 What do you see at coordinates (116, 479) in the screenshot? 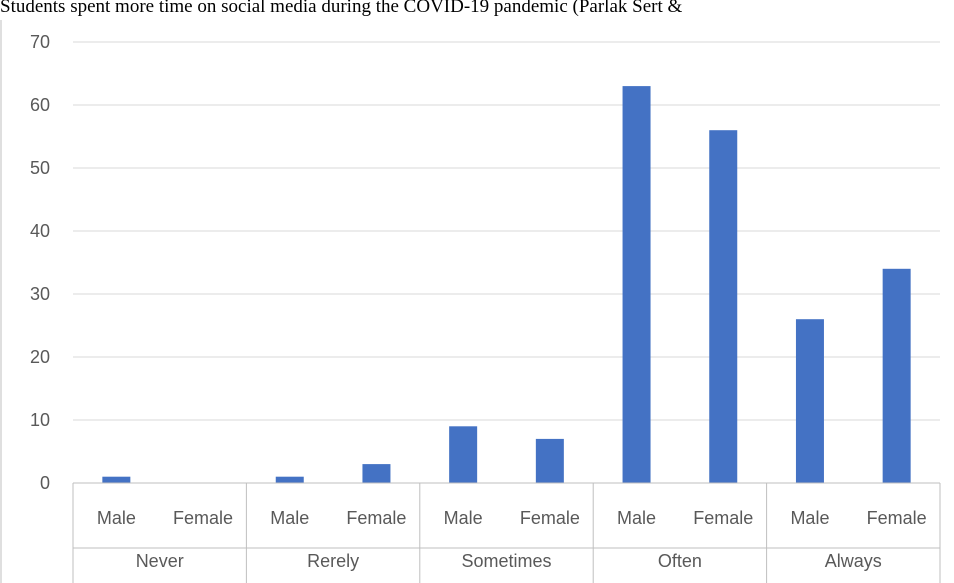
I see `bar-never-male` at bounding box center [116, 479].